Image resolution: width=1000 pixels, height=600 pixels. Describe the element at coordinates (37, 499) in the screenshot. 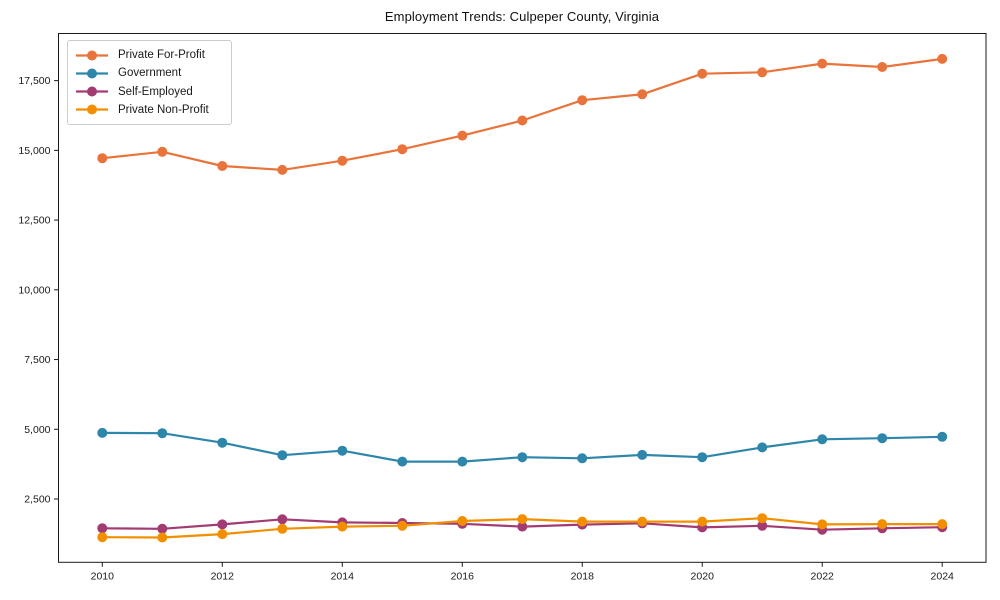

I see `y-tick-label: 2,500` at that location.